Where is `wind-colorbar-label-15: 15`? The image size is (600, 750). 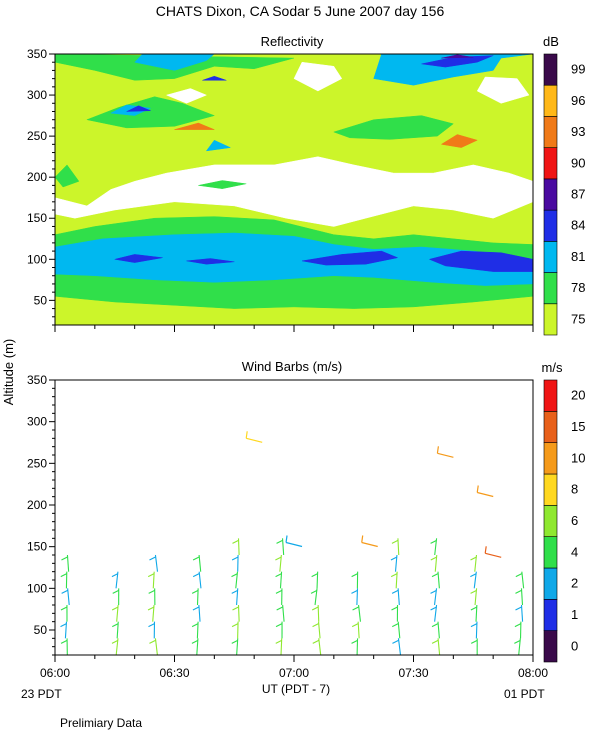
wind-colorbar-label-15: 15 is located at coordinates (578, 426).